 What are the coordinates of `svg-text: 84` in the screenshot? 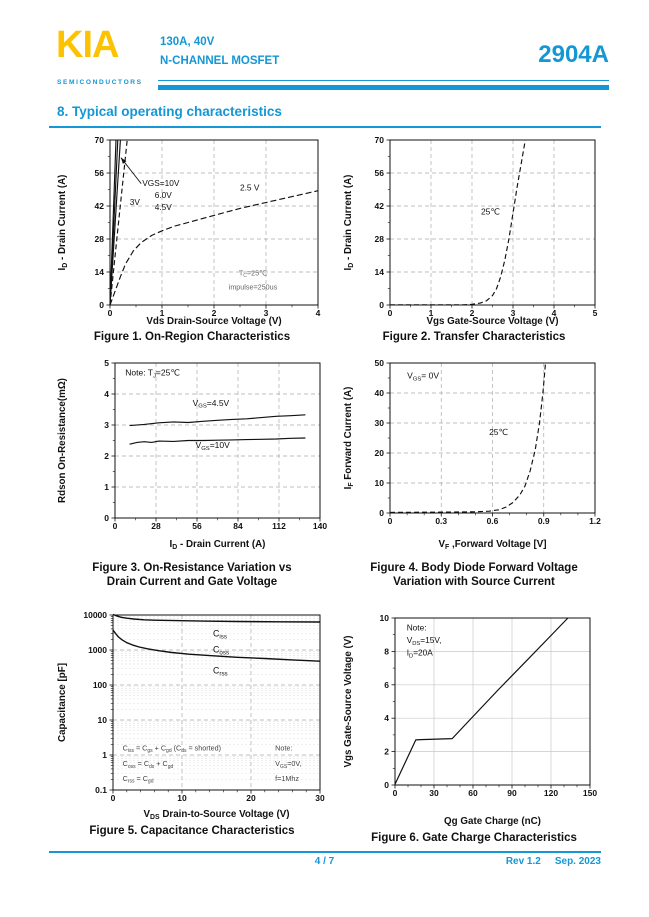 It's located at (238, 526).